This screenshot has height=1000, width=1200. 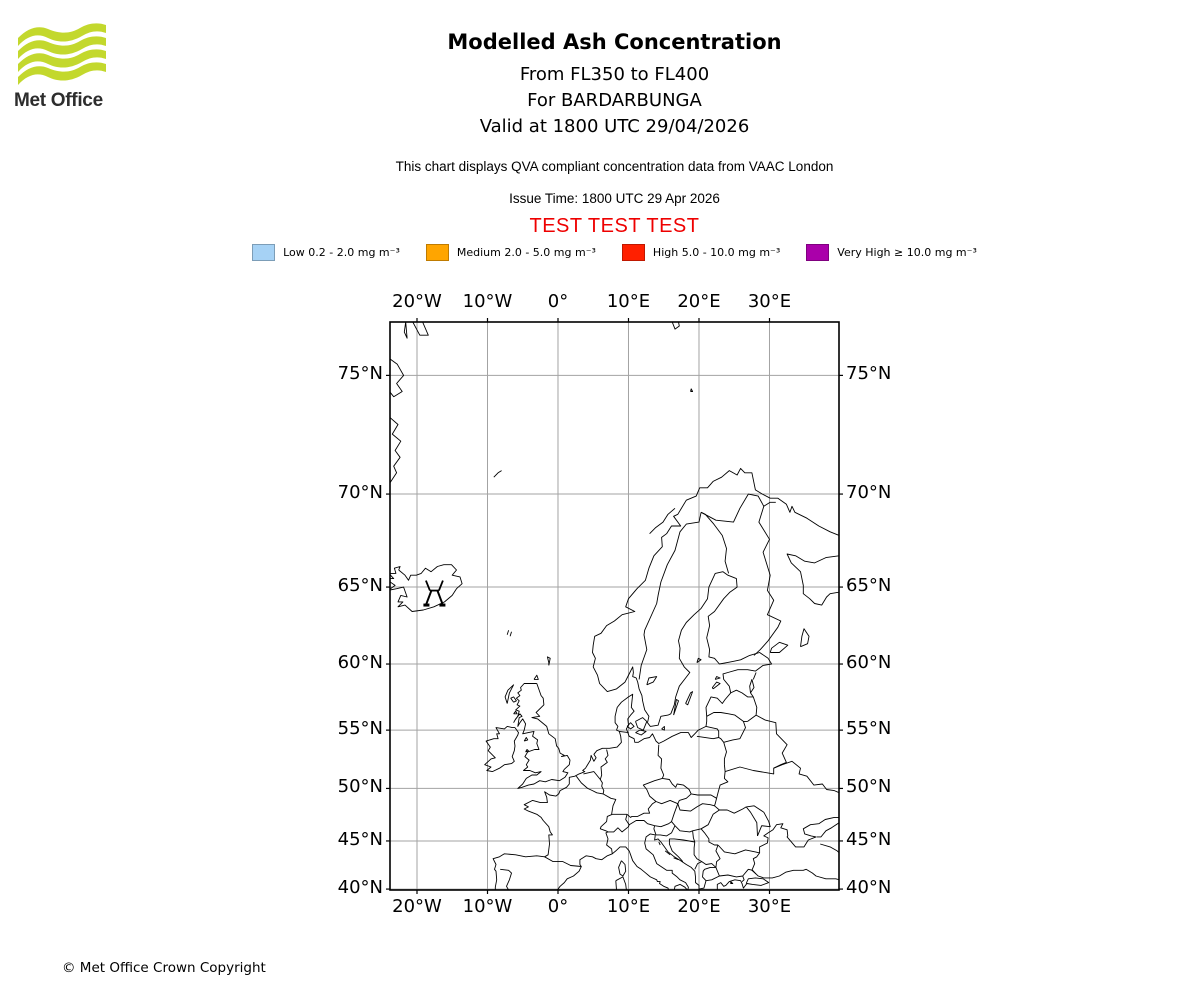 What do you see at coordinates (417, 906) in the screenshot?
I see `lon-label-bottom: 20°W` at bounding box center [417, 906].